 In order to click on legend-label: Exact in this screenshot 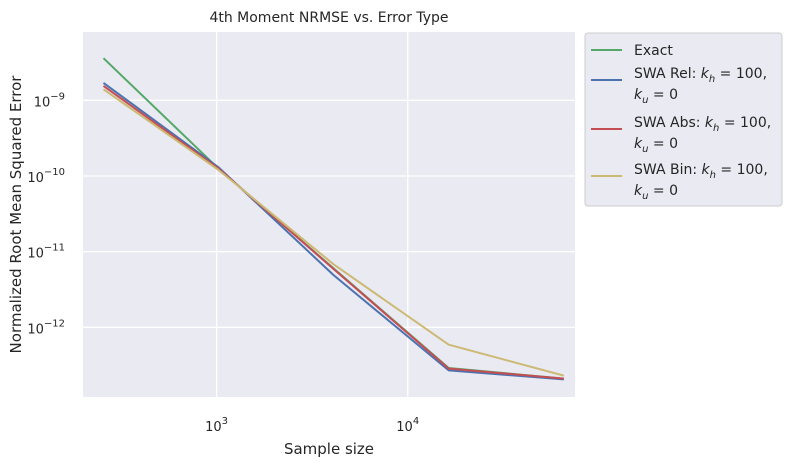, I will do `click(653, 51)`.